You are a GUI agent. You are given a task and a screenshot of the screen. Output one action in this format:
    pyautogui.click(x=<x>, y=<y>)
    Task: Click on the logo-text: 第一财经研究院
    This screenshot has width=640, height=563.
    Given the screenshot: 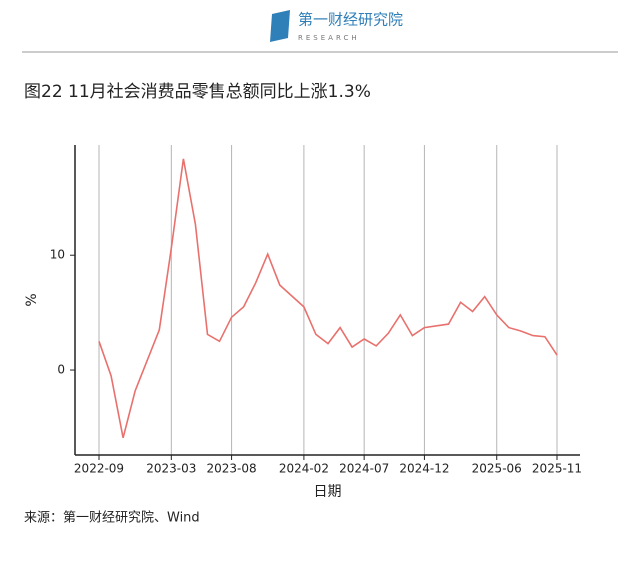 What is the action you would take?
    pyautogui.click(x=350, y=20)
    